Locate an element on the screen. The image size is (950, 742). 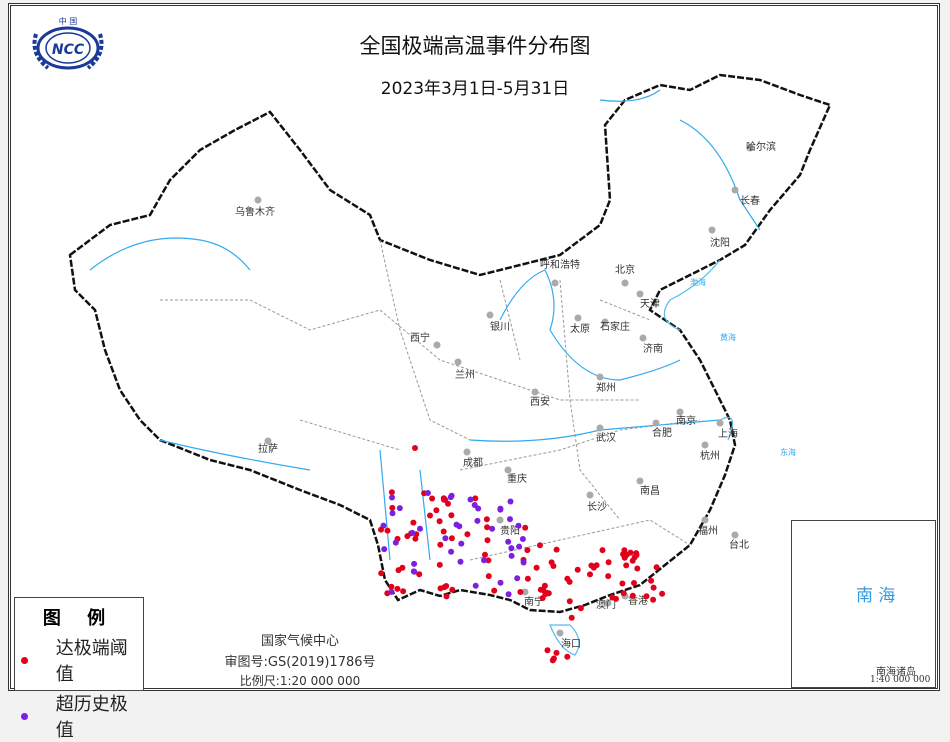
city-label: 台北 is located at coordinates (739, 544).